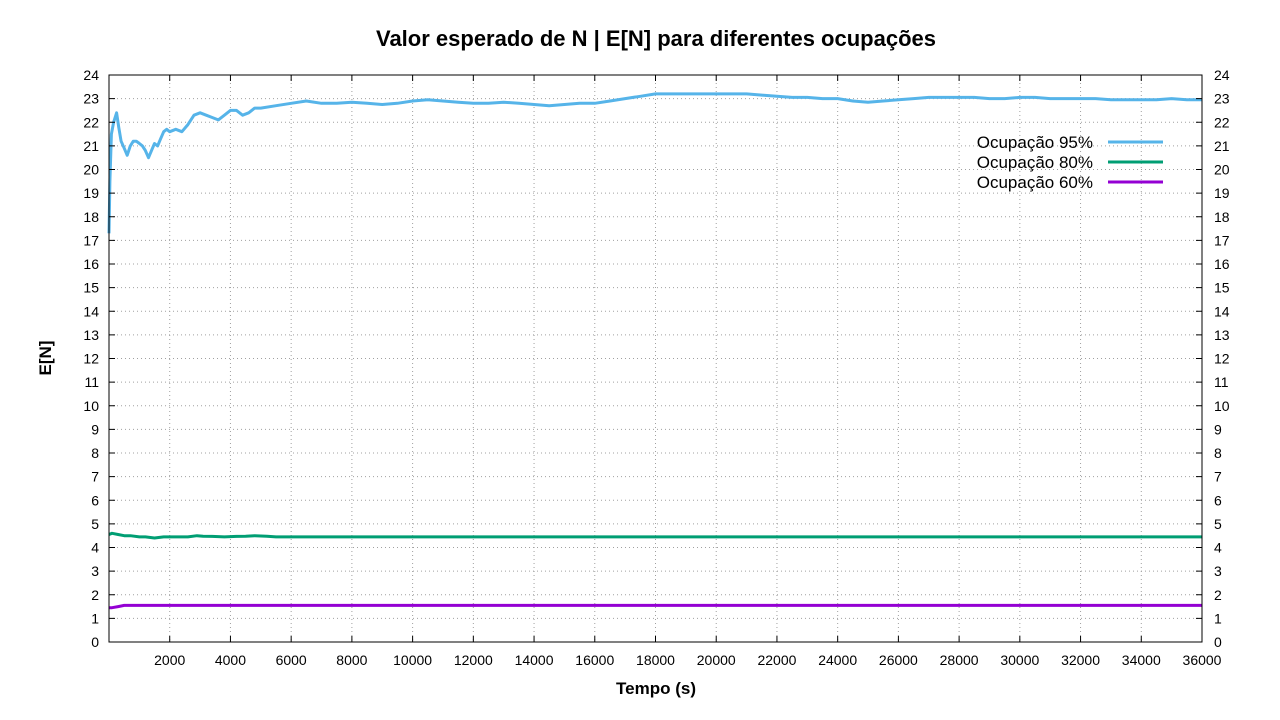 This screenshot has height=720, width=1280. Describe the element at coordinates (1222, 146) in the screenshot. I see `y2-tick-label: 21` at that location.